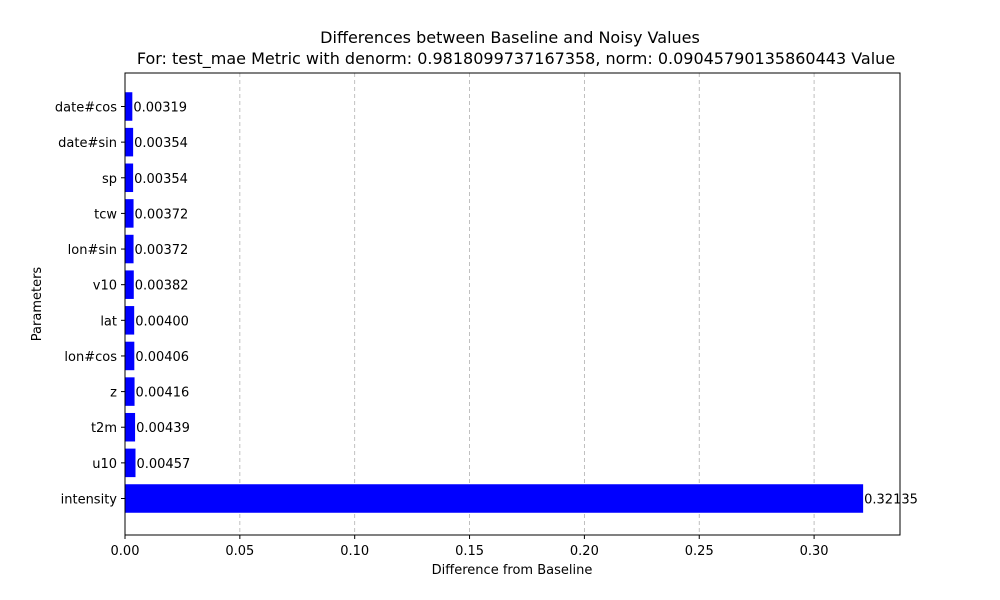 This screenshot has width=1000, height=600. What do you see at coordinates (130, 320) in the screenshot?
I see `bar-lat` at bounding box center [130, 320].